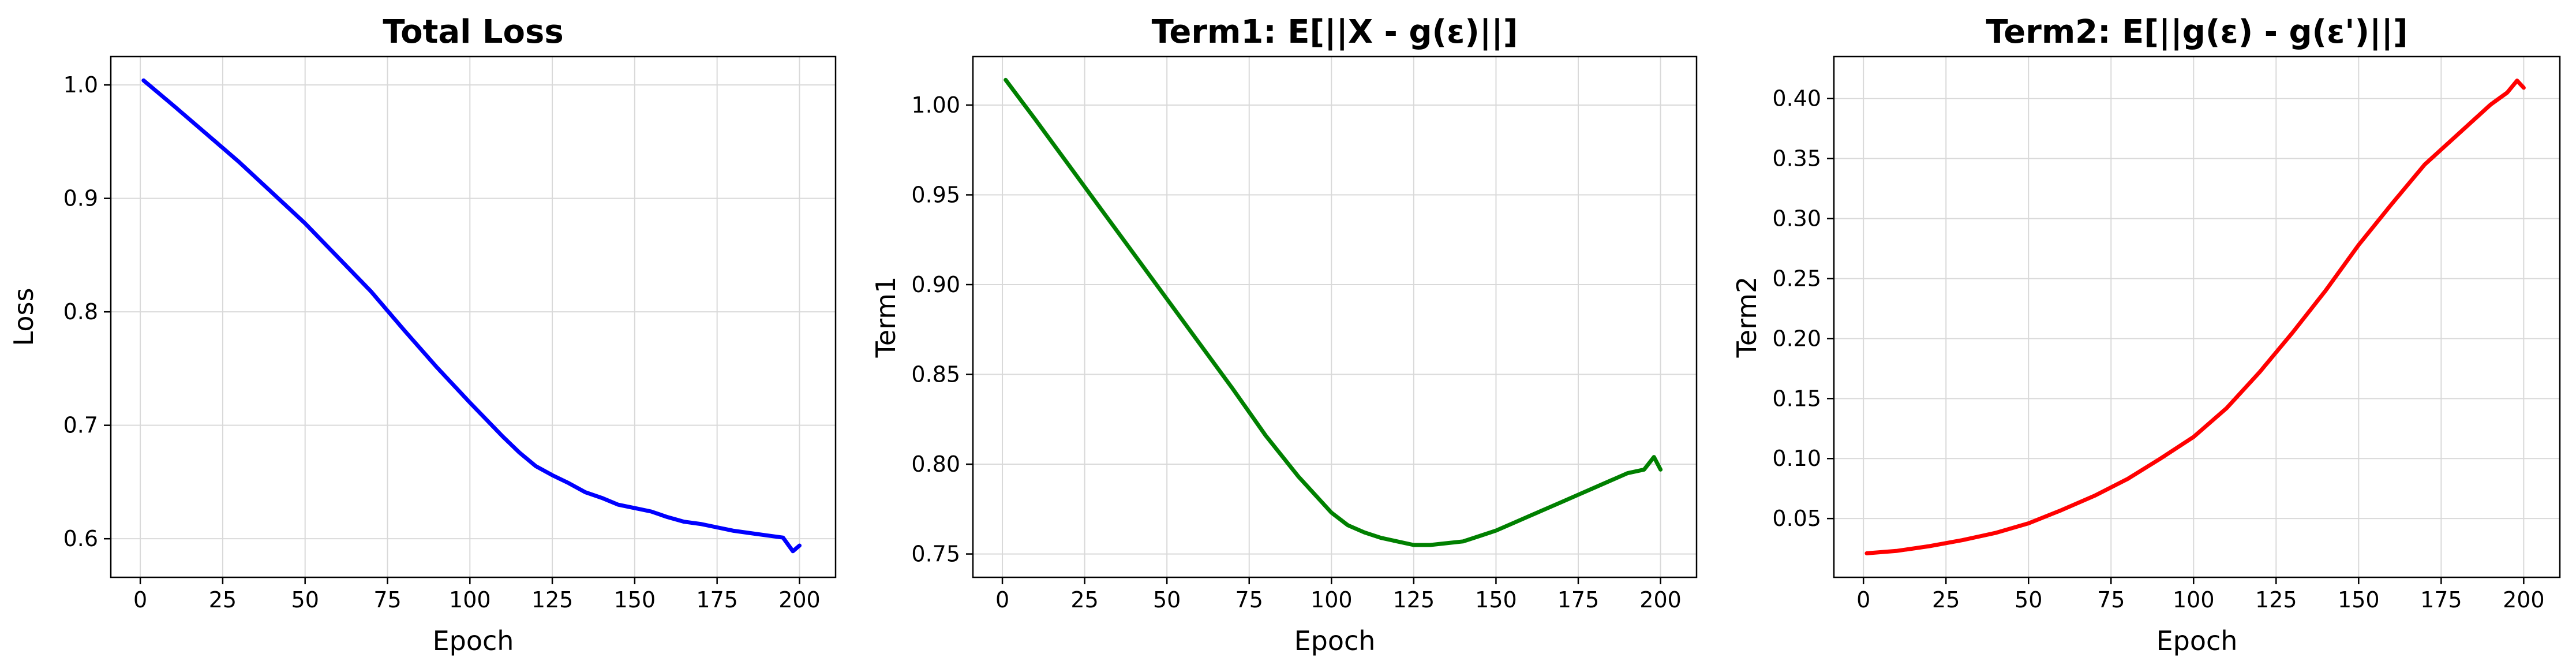 This screenshot has height=672, width=2576. I want to click on chart-title: Total Loss, so click(473, 32).